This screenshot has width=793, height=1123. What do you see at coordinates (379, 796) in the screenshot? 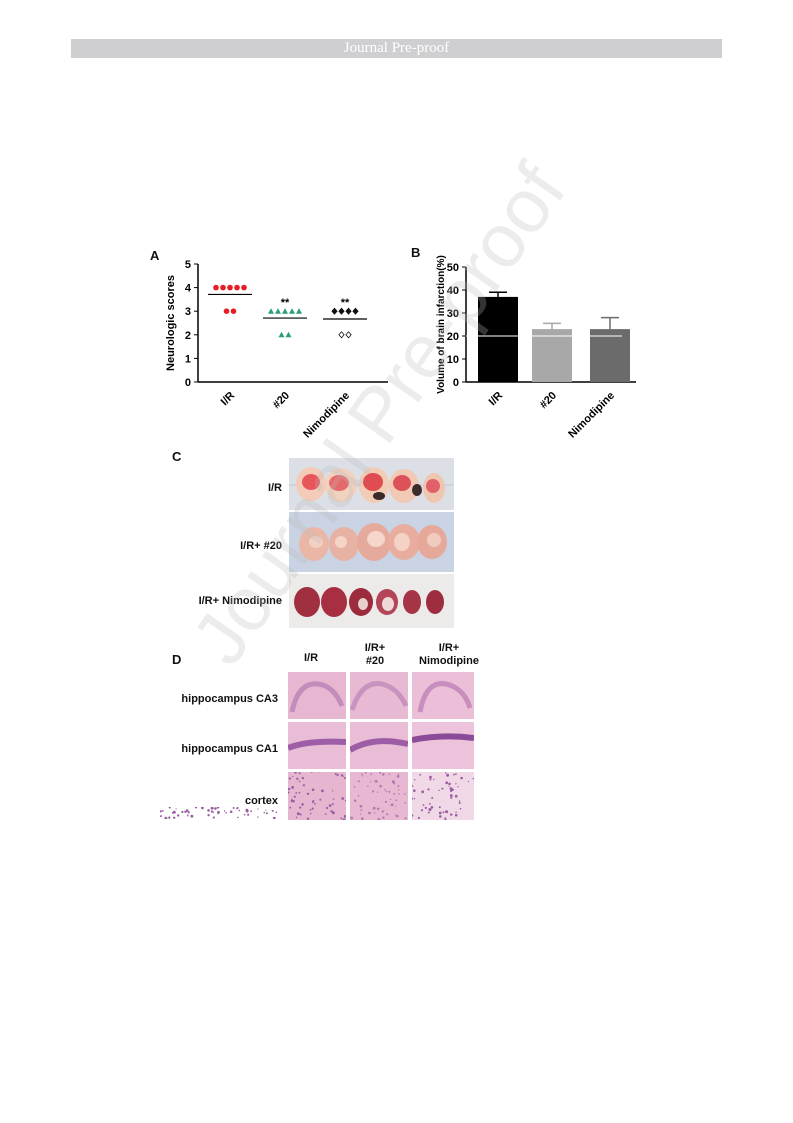
I see `histology-ir-20-cortex` at bounding box center [379, 796].